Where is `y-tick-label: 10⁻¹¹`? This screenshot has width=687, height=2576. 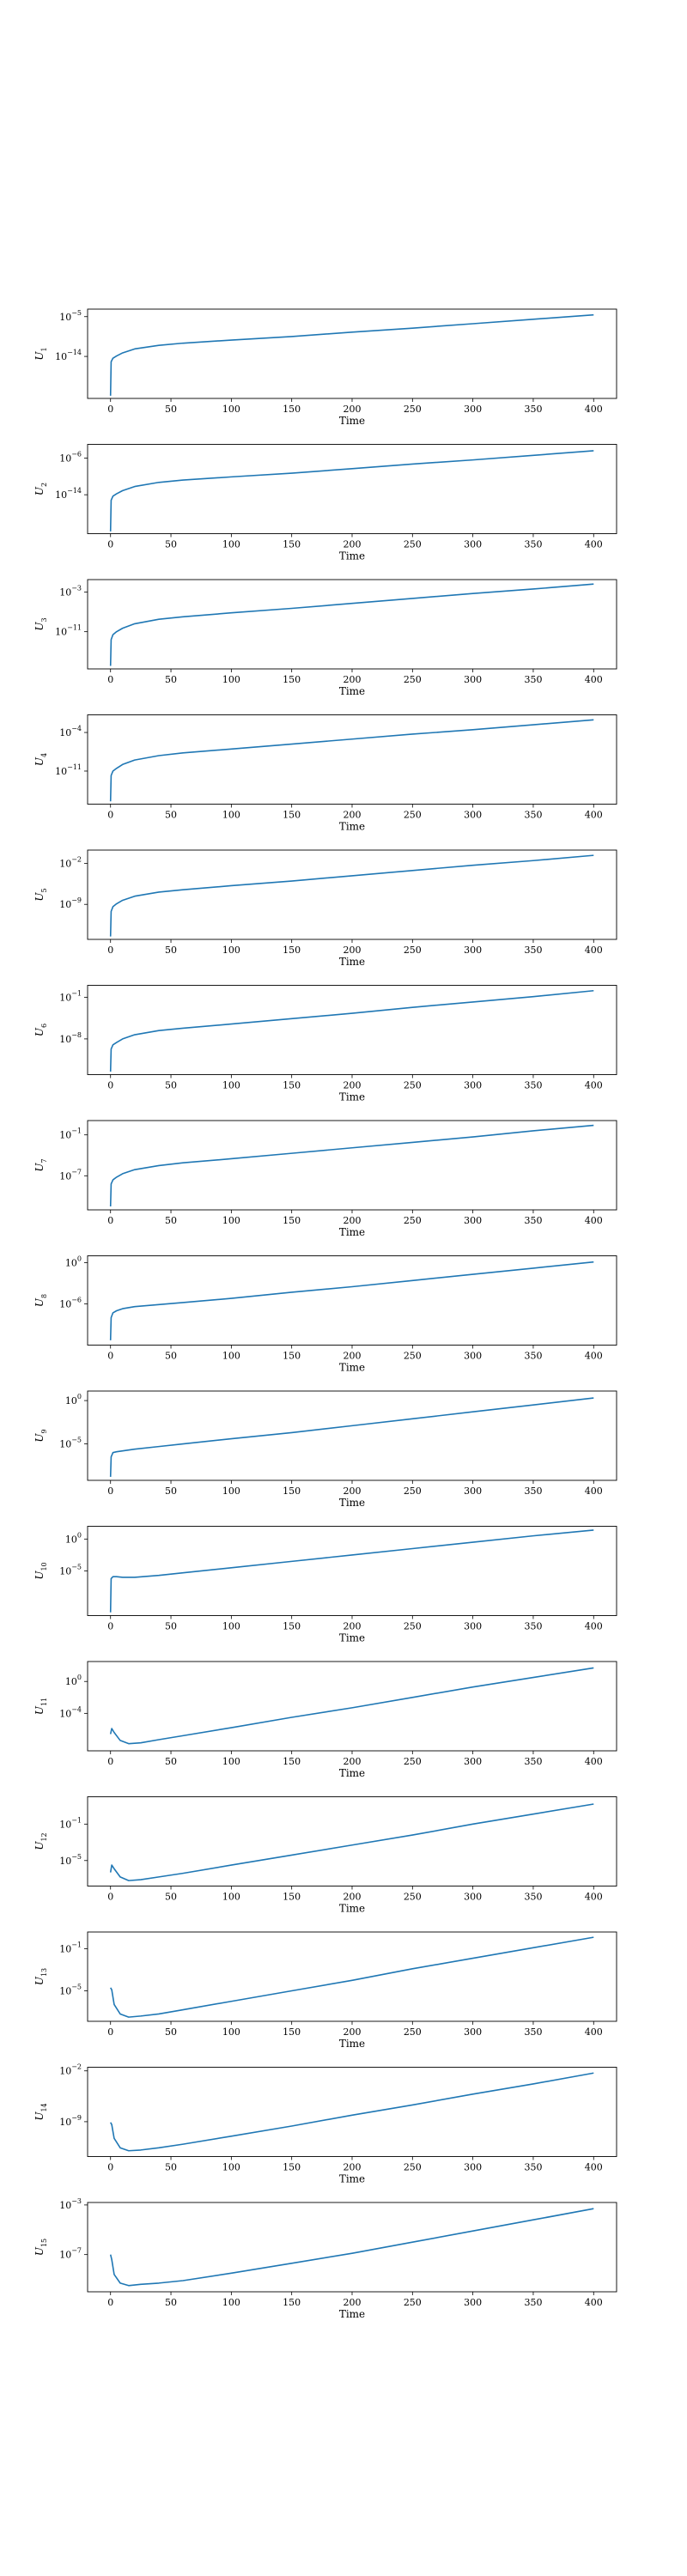 y-tick-label: 10⁻¹¹ is located at coordinates (68, 631).